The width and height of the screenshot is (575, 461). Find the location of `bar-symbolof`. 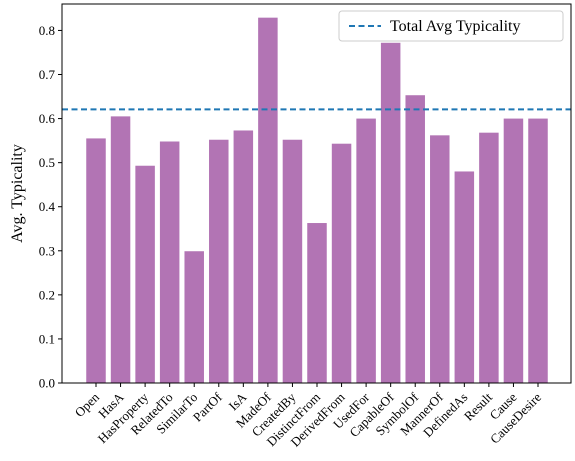

bar-symbolof is located at coordinates (415, 239).